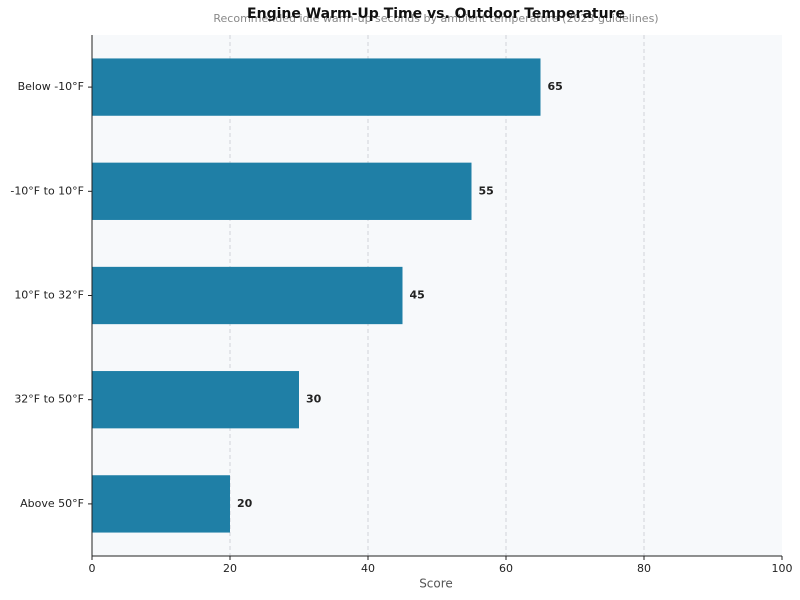  What do you see at coordinates (782, 568) in the screenshot?
I see `x-tick-label: 100` at bounding box center [782, 568].